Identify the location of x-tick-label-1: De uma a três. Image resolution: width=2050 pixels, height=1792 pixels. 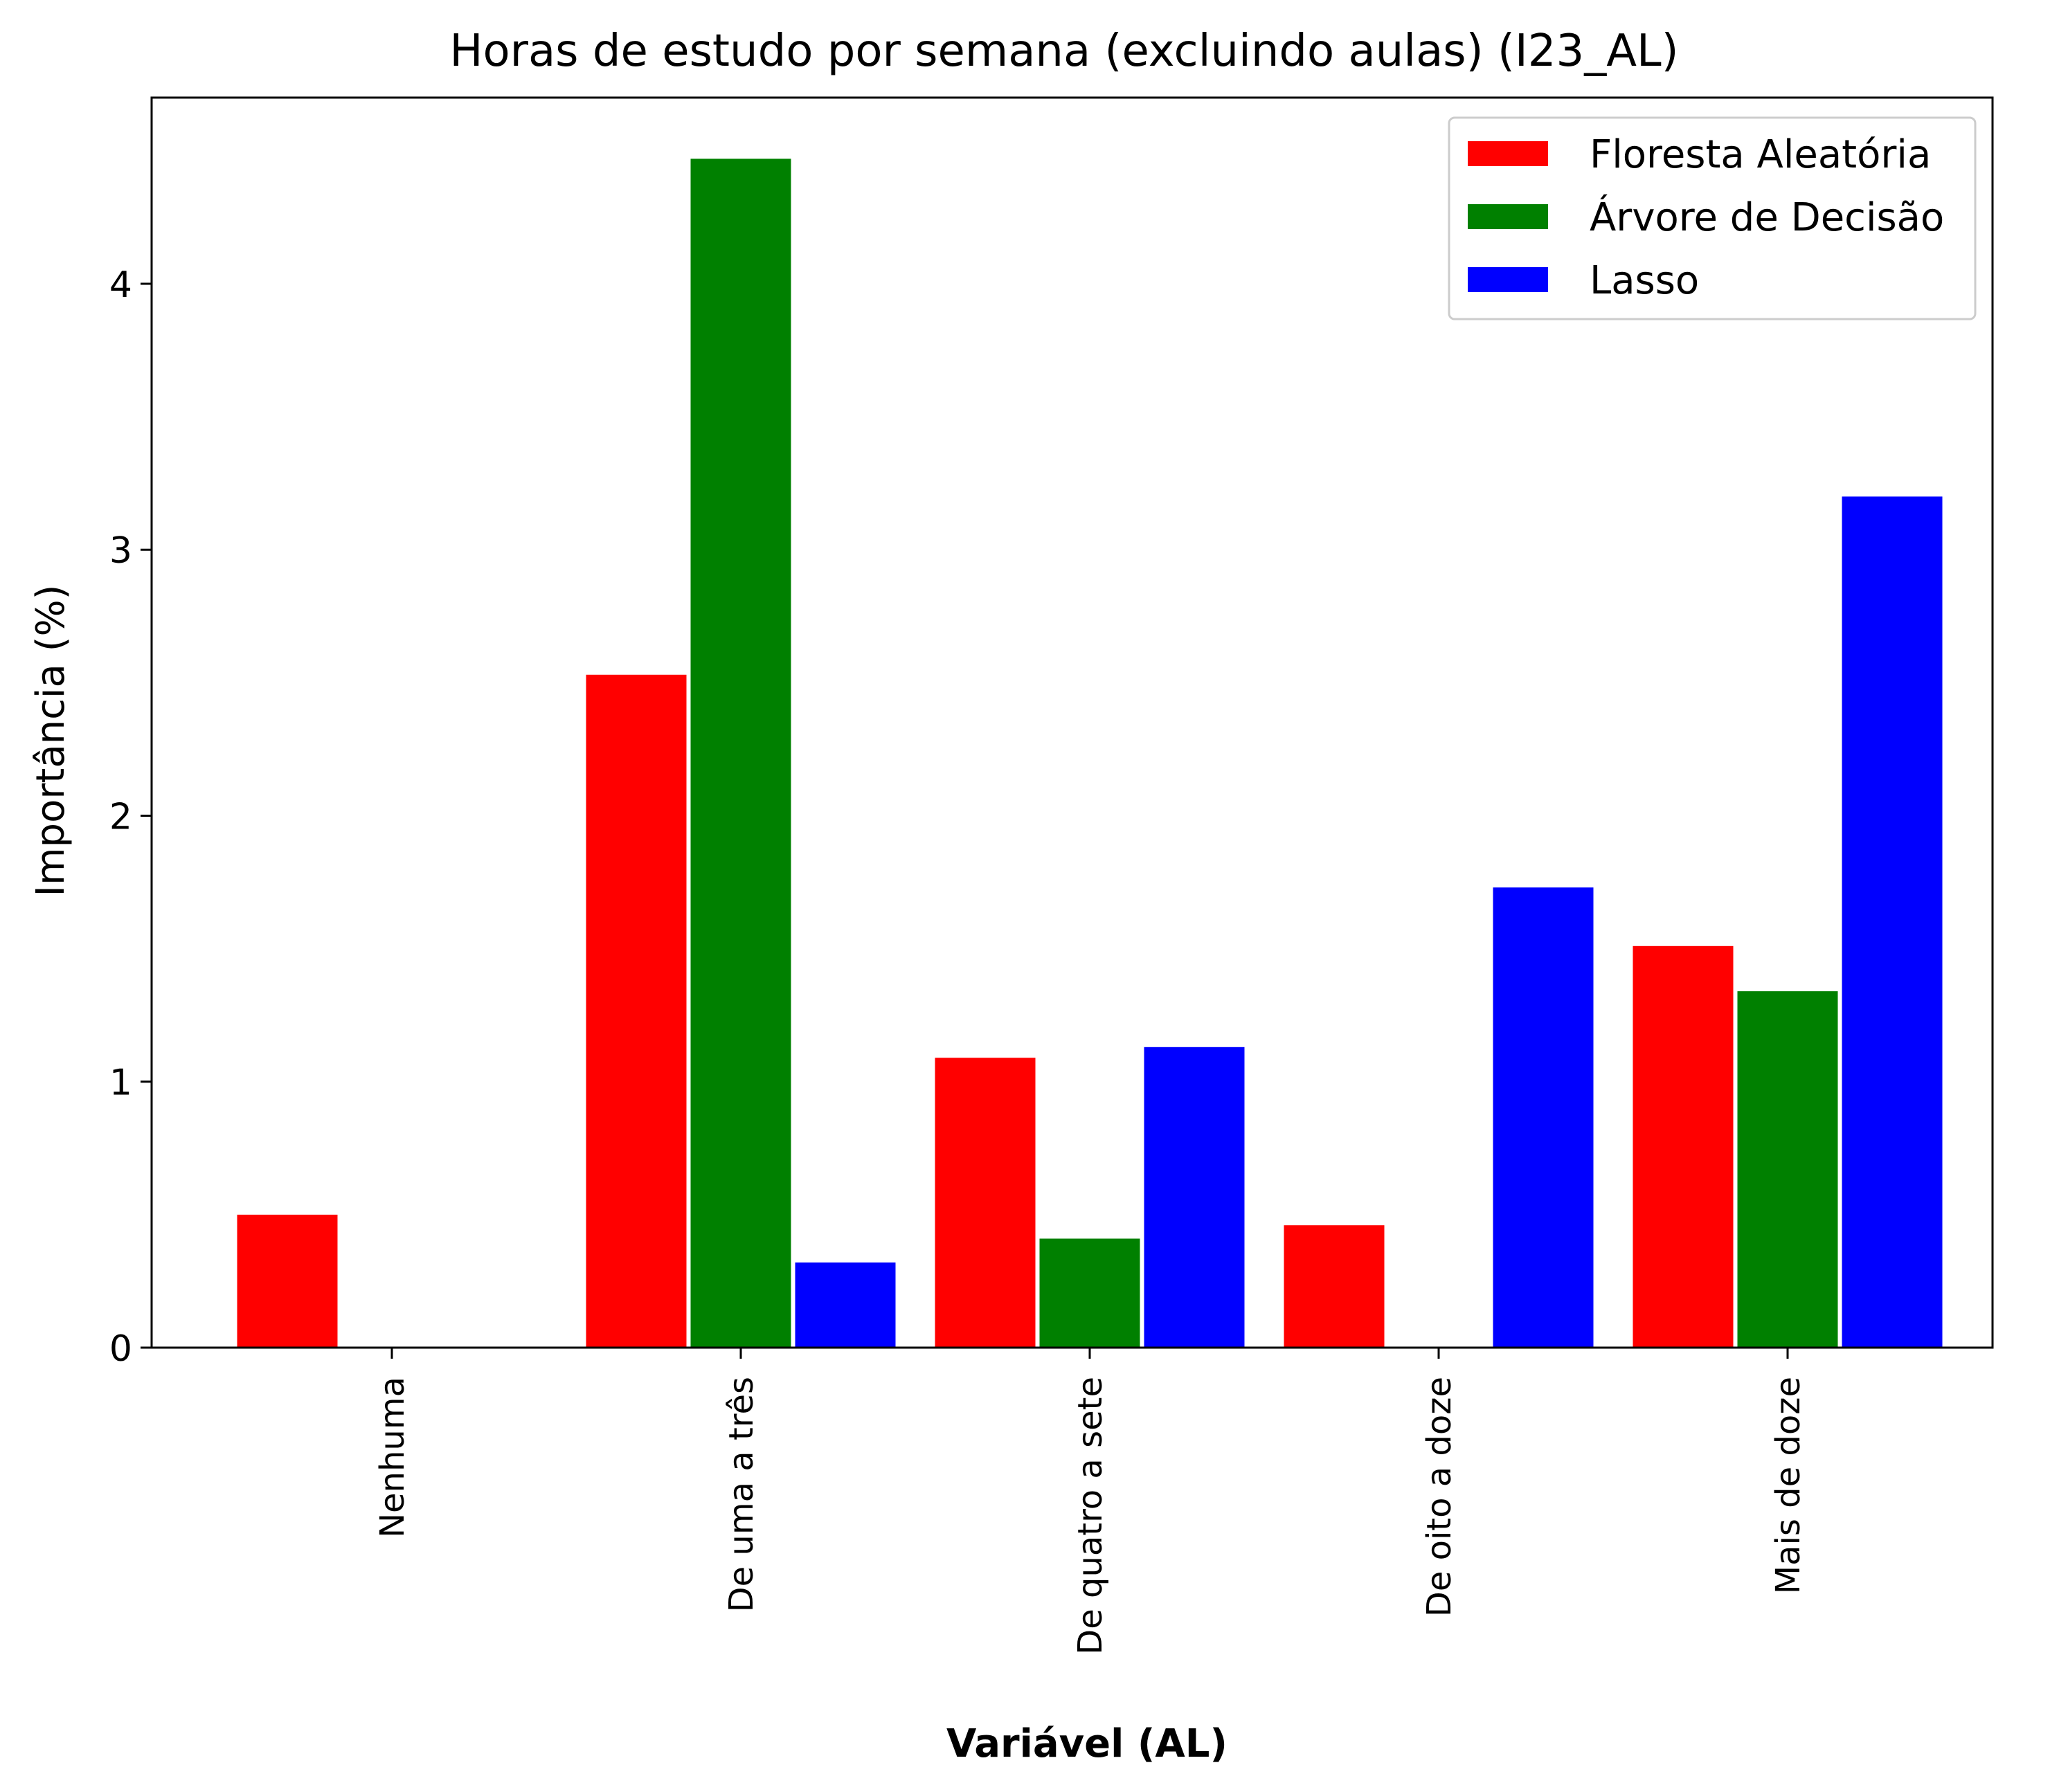
(741, 1494).